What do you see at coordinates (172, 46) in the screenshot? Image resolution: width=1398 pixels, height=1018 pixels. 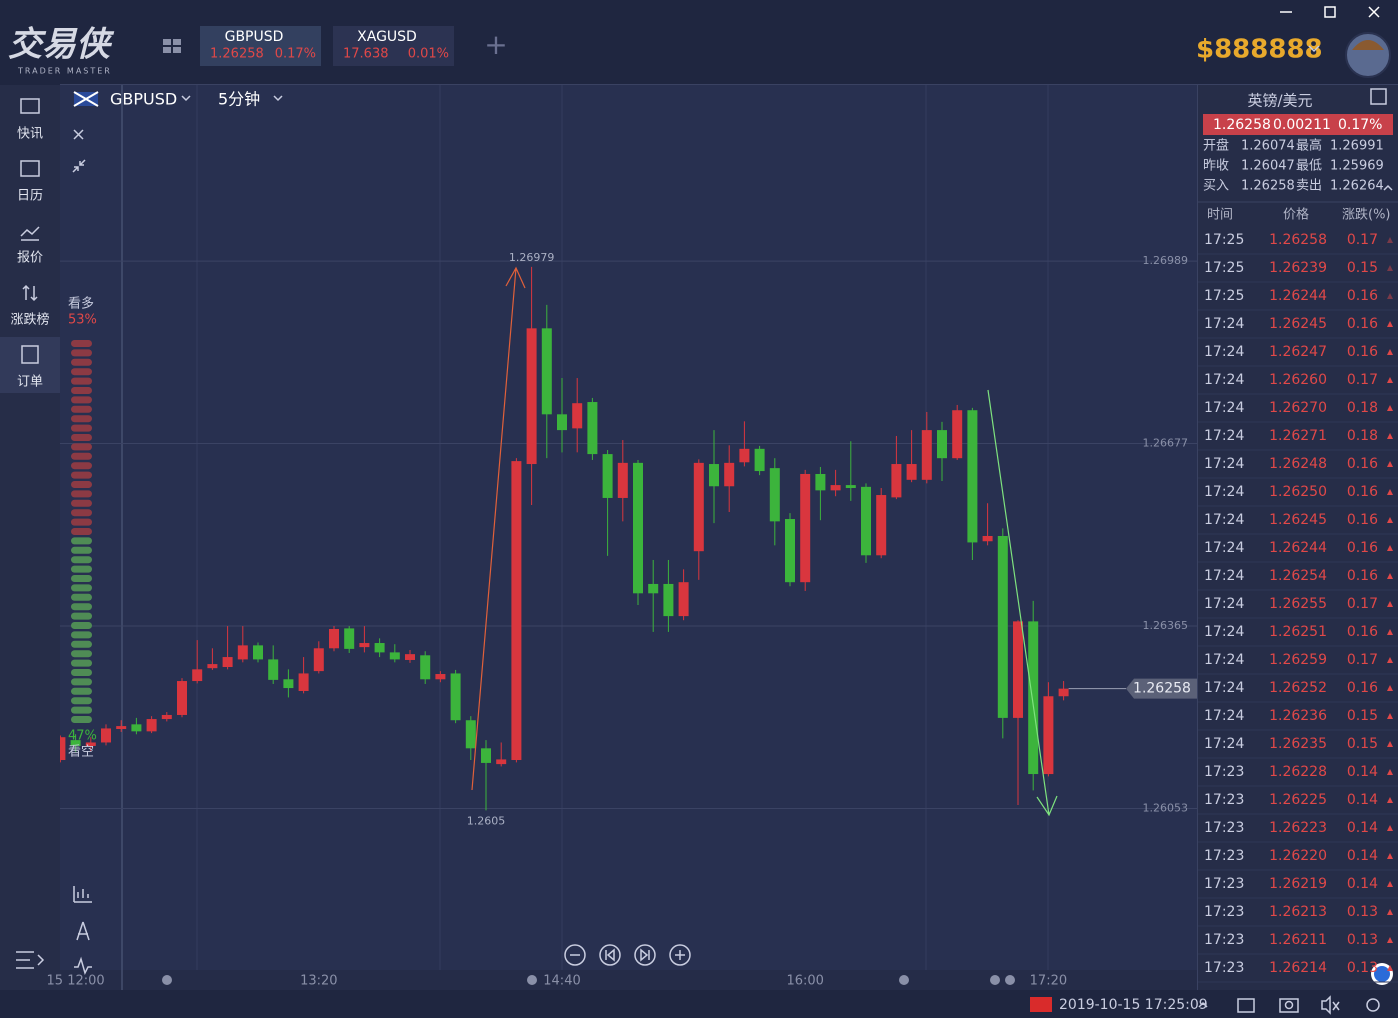 I see `layout-icon` at bounding box center [172, 46].